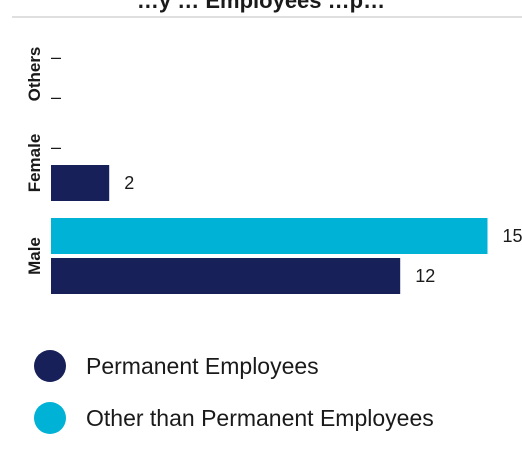 This screenshot has width=522, height=450. What do you see at coordinates (50, 366) in the screenshot?
I see `legend-swatch-permanent` at bounding box center [50, 366].